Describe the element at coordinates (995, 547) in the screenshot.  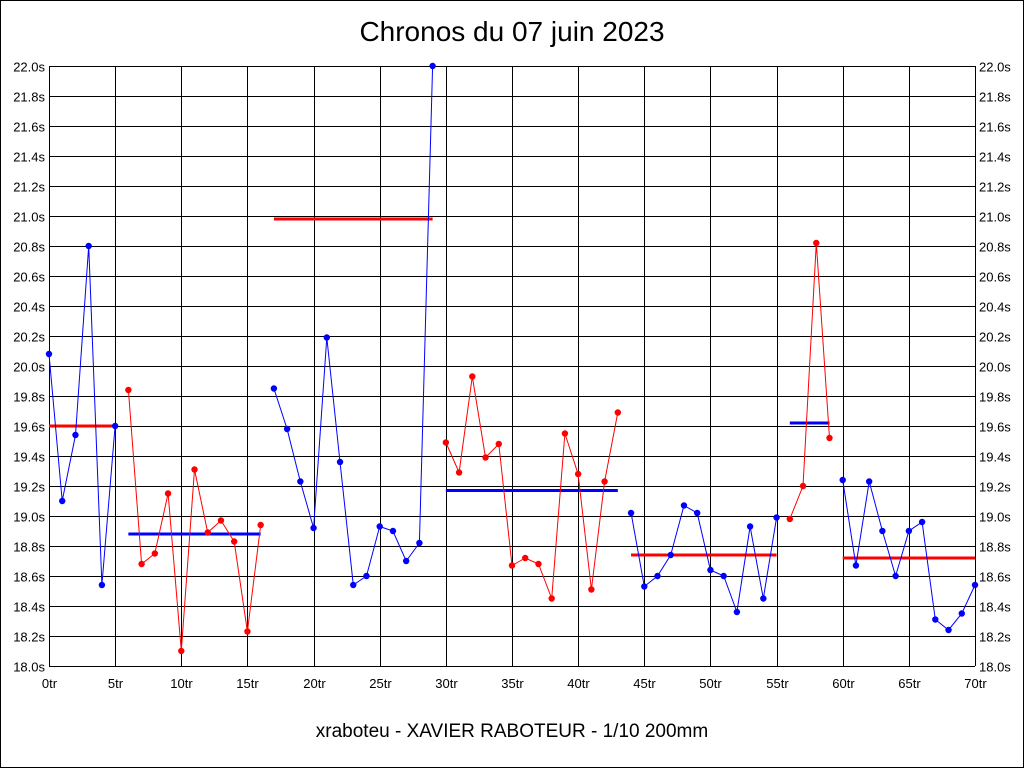
I see `y-tick-label: 18.8s` at that location.